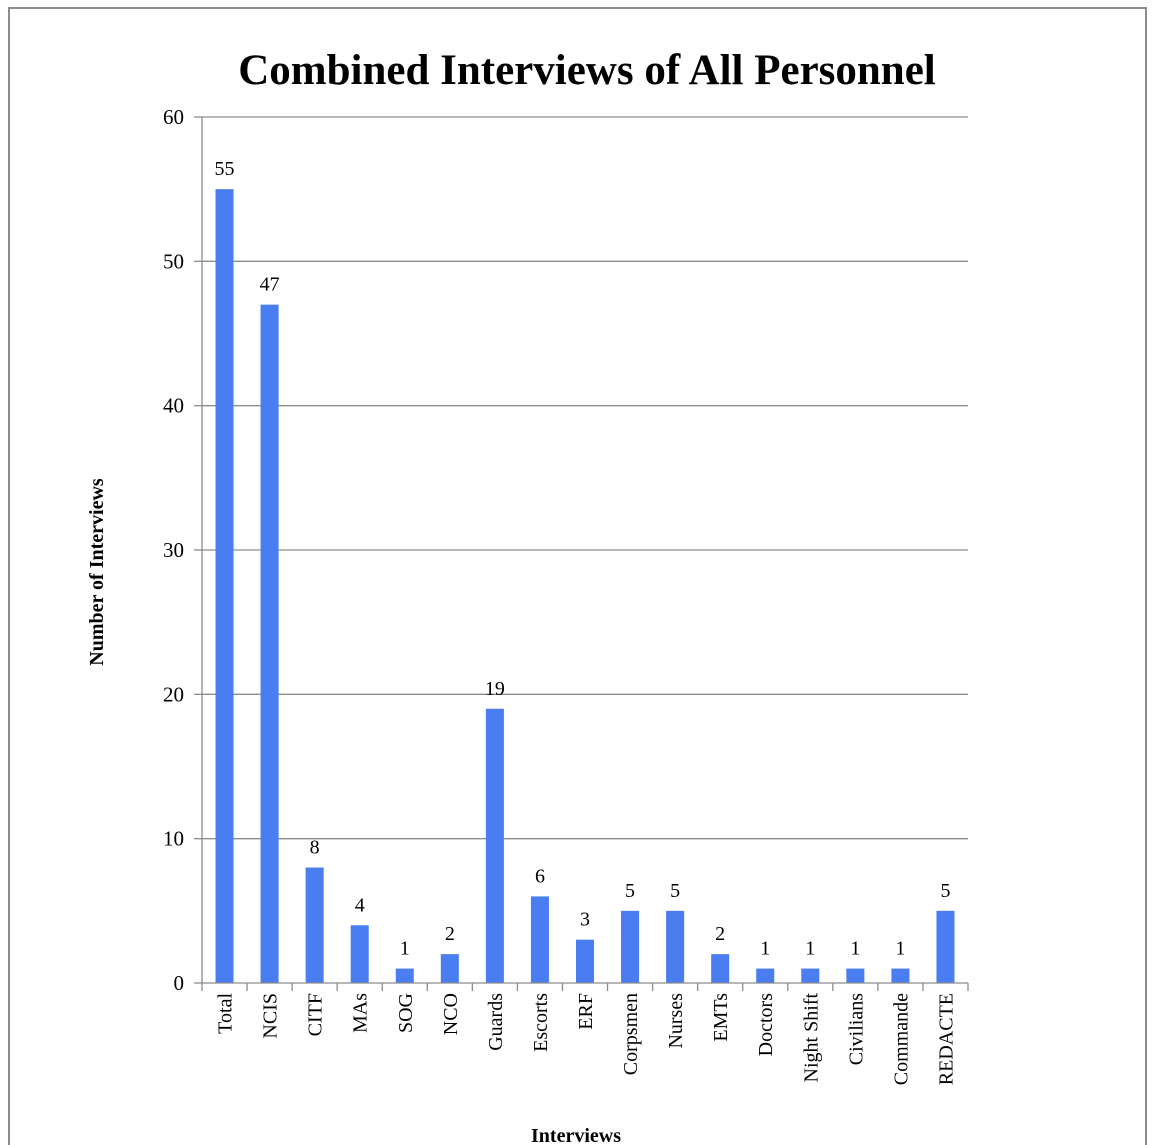 Image resolution: width=1153 pixels, height=1145 pixels. Describe the element at coordinates (901, 1039) in the screenshot. I see `x-tick-label: Commande` at that location.